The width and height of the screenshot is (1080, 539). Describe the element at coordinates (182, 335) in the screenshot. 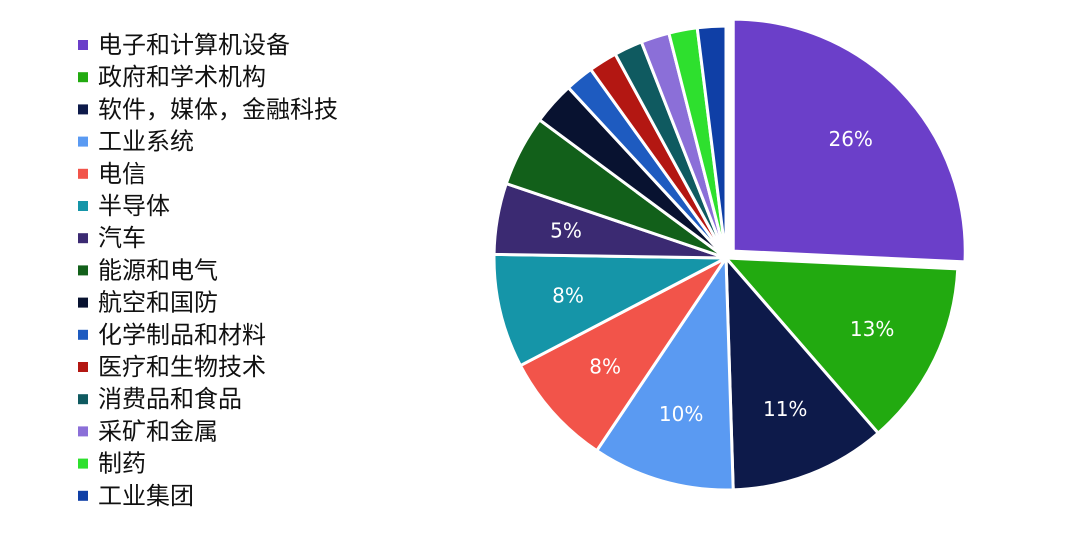

I see `legend-label: 化学制品和材料` at that location.